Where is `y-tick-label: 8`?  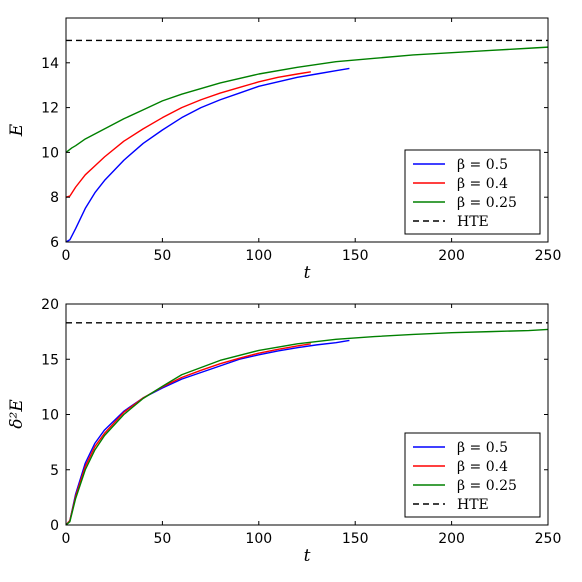 y-tick-label: 8 is located at coordinates (54, 198).